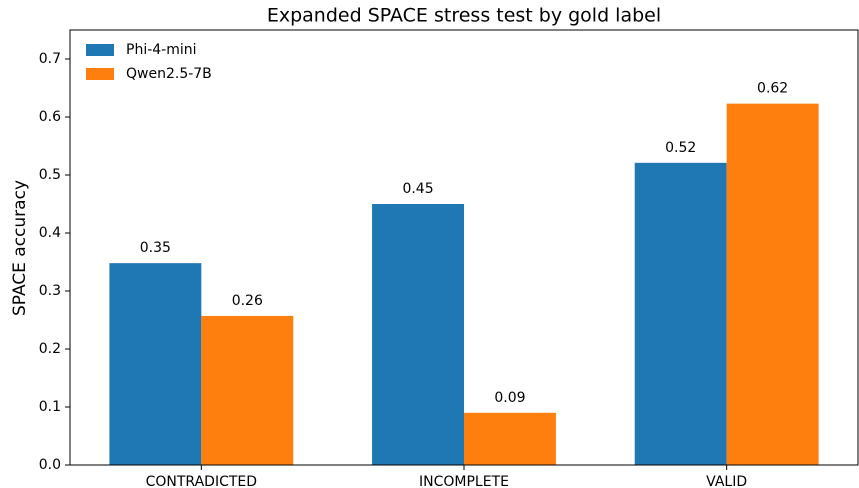 This screenshot has width=859, height=488. I want to click on value-label: 0.35, so click(155, 248).